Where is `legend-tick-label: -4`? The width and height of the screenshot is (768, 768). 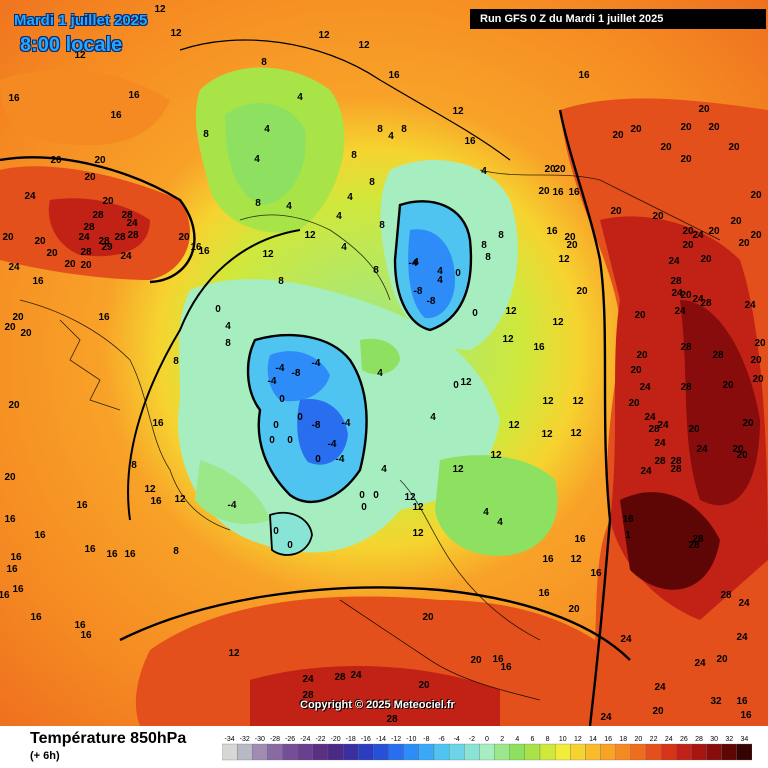
legend-tick-label: -4 is located at coordinates (457, 739).